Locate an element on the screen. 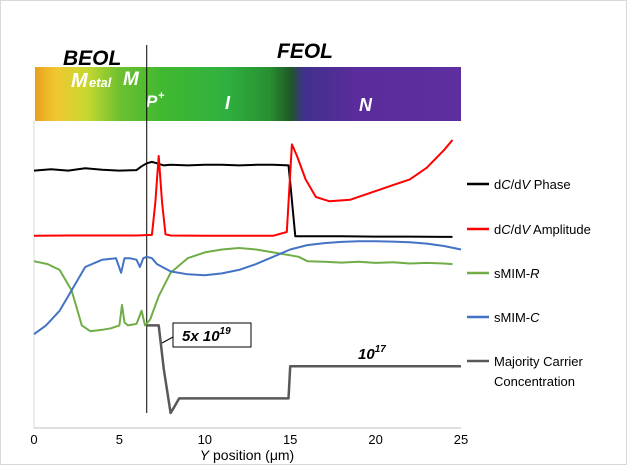 The height and width of the screenshot is (471, 627). conc-high-base: 5x 10 is located at coordinates (201, 336).